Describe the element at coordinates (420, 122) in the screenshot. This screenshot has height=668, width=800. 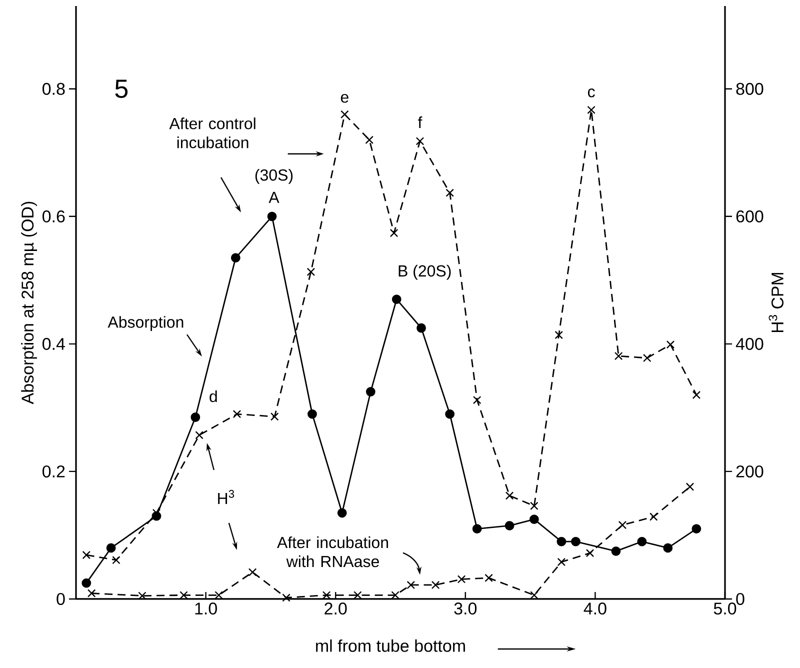
I see `annotation: f` at that location.